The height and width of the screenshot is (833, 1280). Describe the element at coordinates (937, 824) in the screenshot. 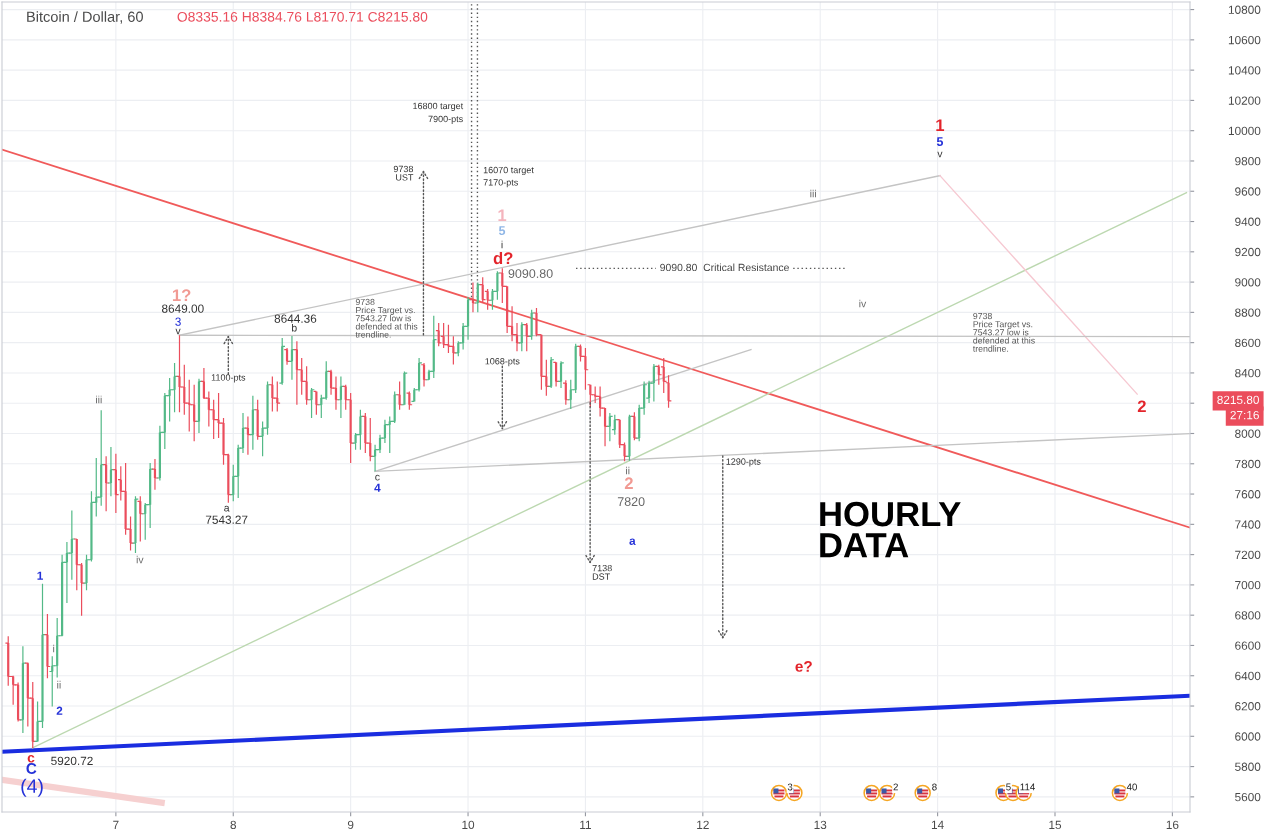

I see `x-tick-label: 14` at that location.